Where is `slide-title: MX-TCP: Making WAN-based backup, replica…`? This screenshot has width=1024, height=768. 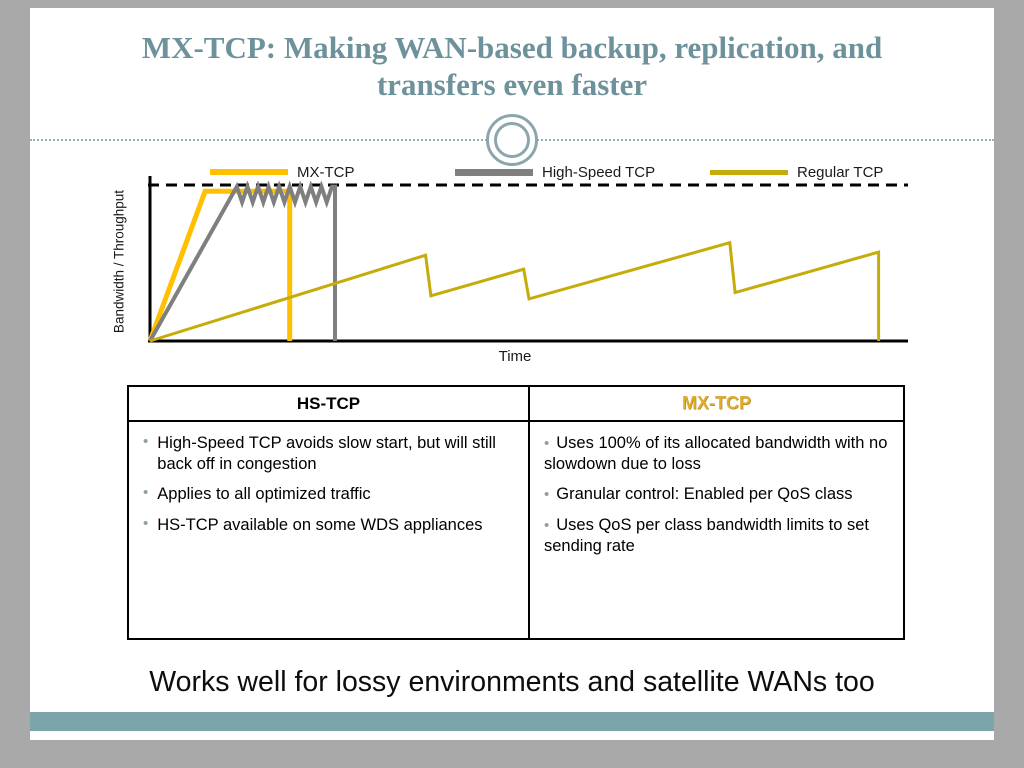
slide-title: MX-TCP: Making WAN-based backup, replica… is located at coordinates (512, 66).